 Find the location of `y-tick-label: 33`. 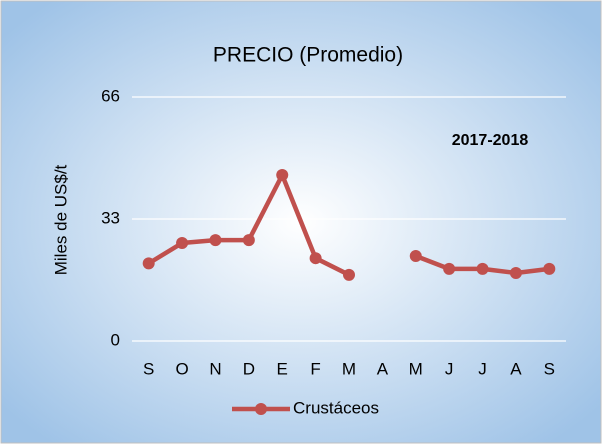

y-tick-label: 33 is located at coordinates (110, 217).